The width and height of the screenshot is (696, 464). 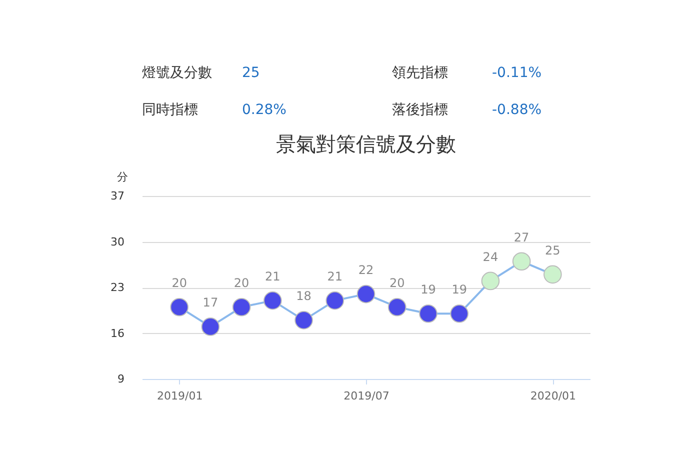 I want to click on y-tick-label: 9, so click(x=121, y=379).